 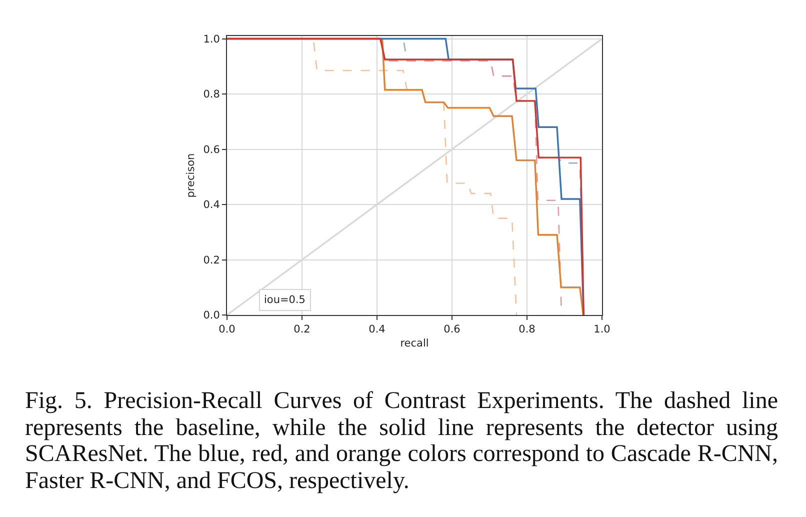 I want to click on x-axis-title: recall, so click(x=414, y=343).